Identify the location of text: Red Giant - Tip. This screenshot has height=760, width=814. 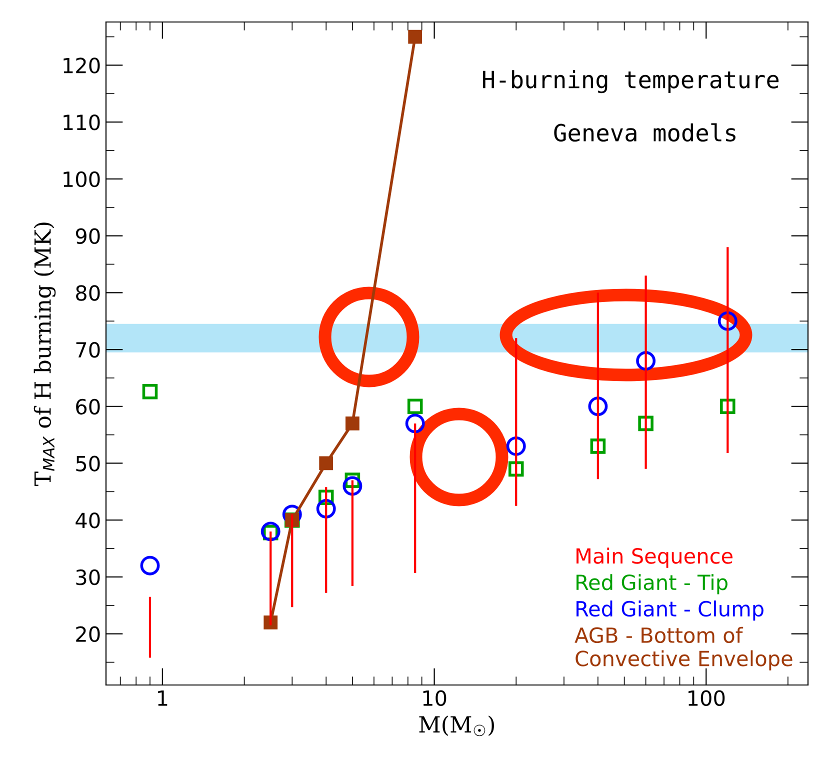
(652, 584).